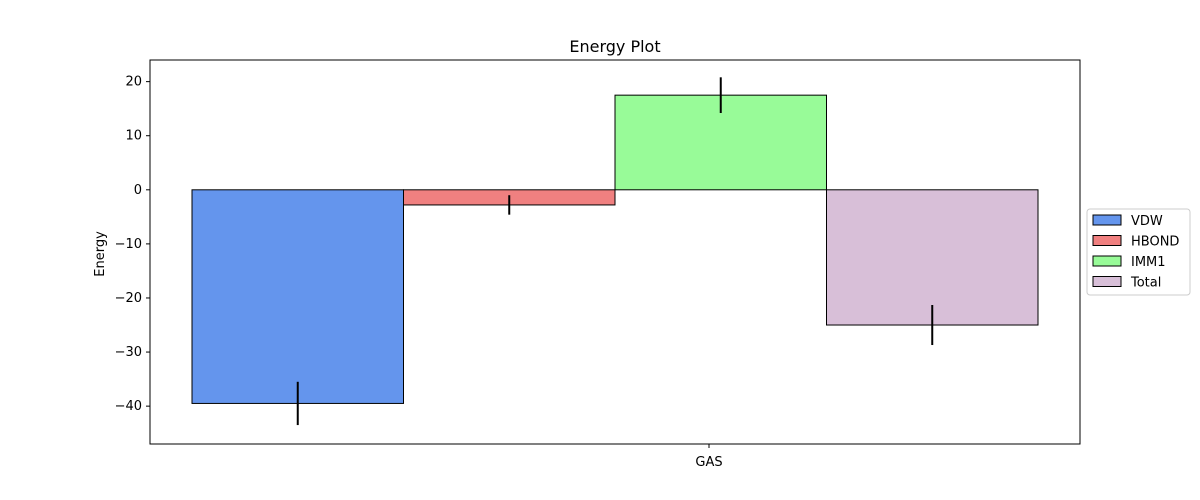 The height and width of the screenshot is (500, 1200). What do you see at coordinates (1107, 281) in the screenshot?
I see `legend-swatch-total` at bounding box center [1107, 281].